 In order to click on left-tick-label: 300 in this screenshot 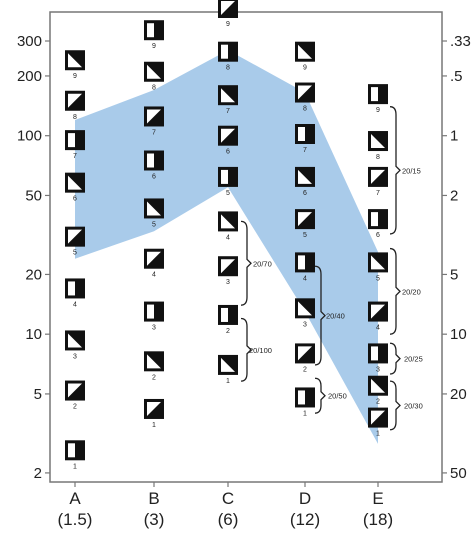, I will do `click(29, 41)`.